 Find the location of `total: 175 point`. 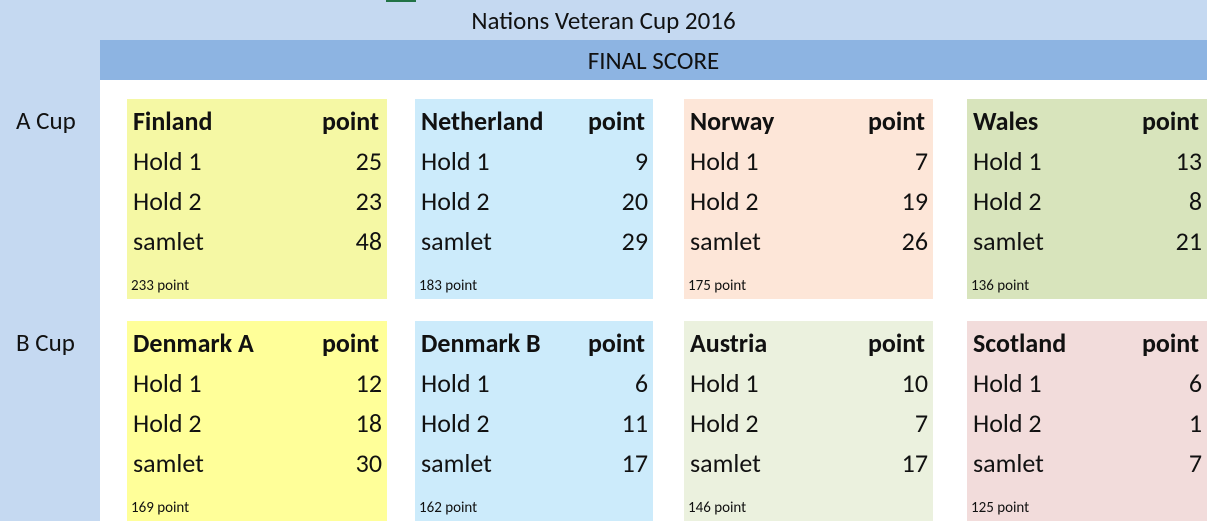

total: 175 point is located at coordinates (717, 286).